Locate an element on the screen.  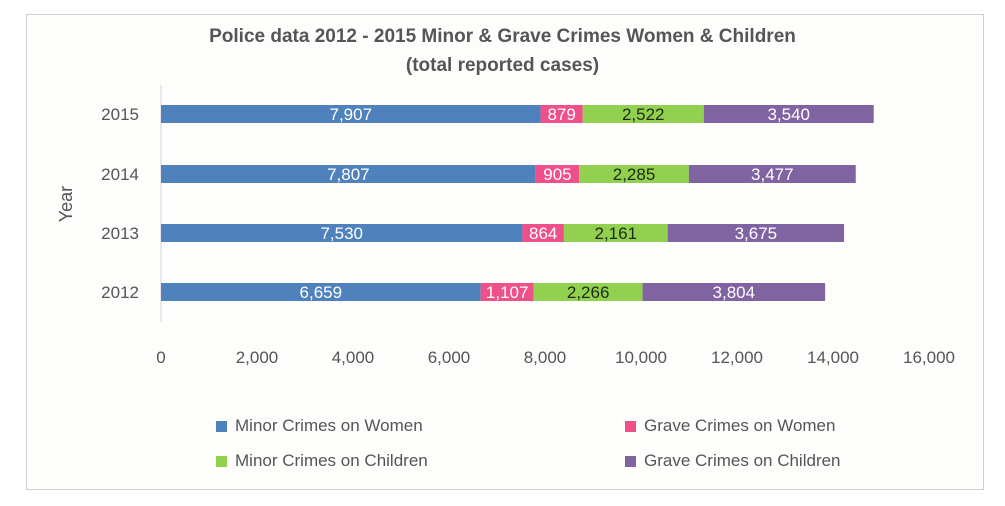
data-label: 3,477 is located at coordinates (772, 174).